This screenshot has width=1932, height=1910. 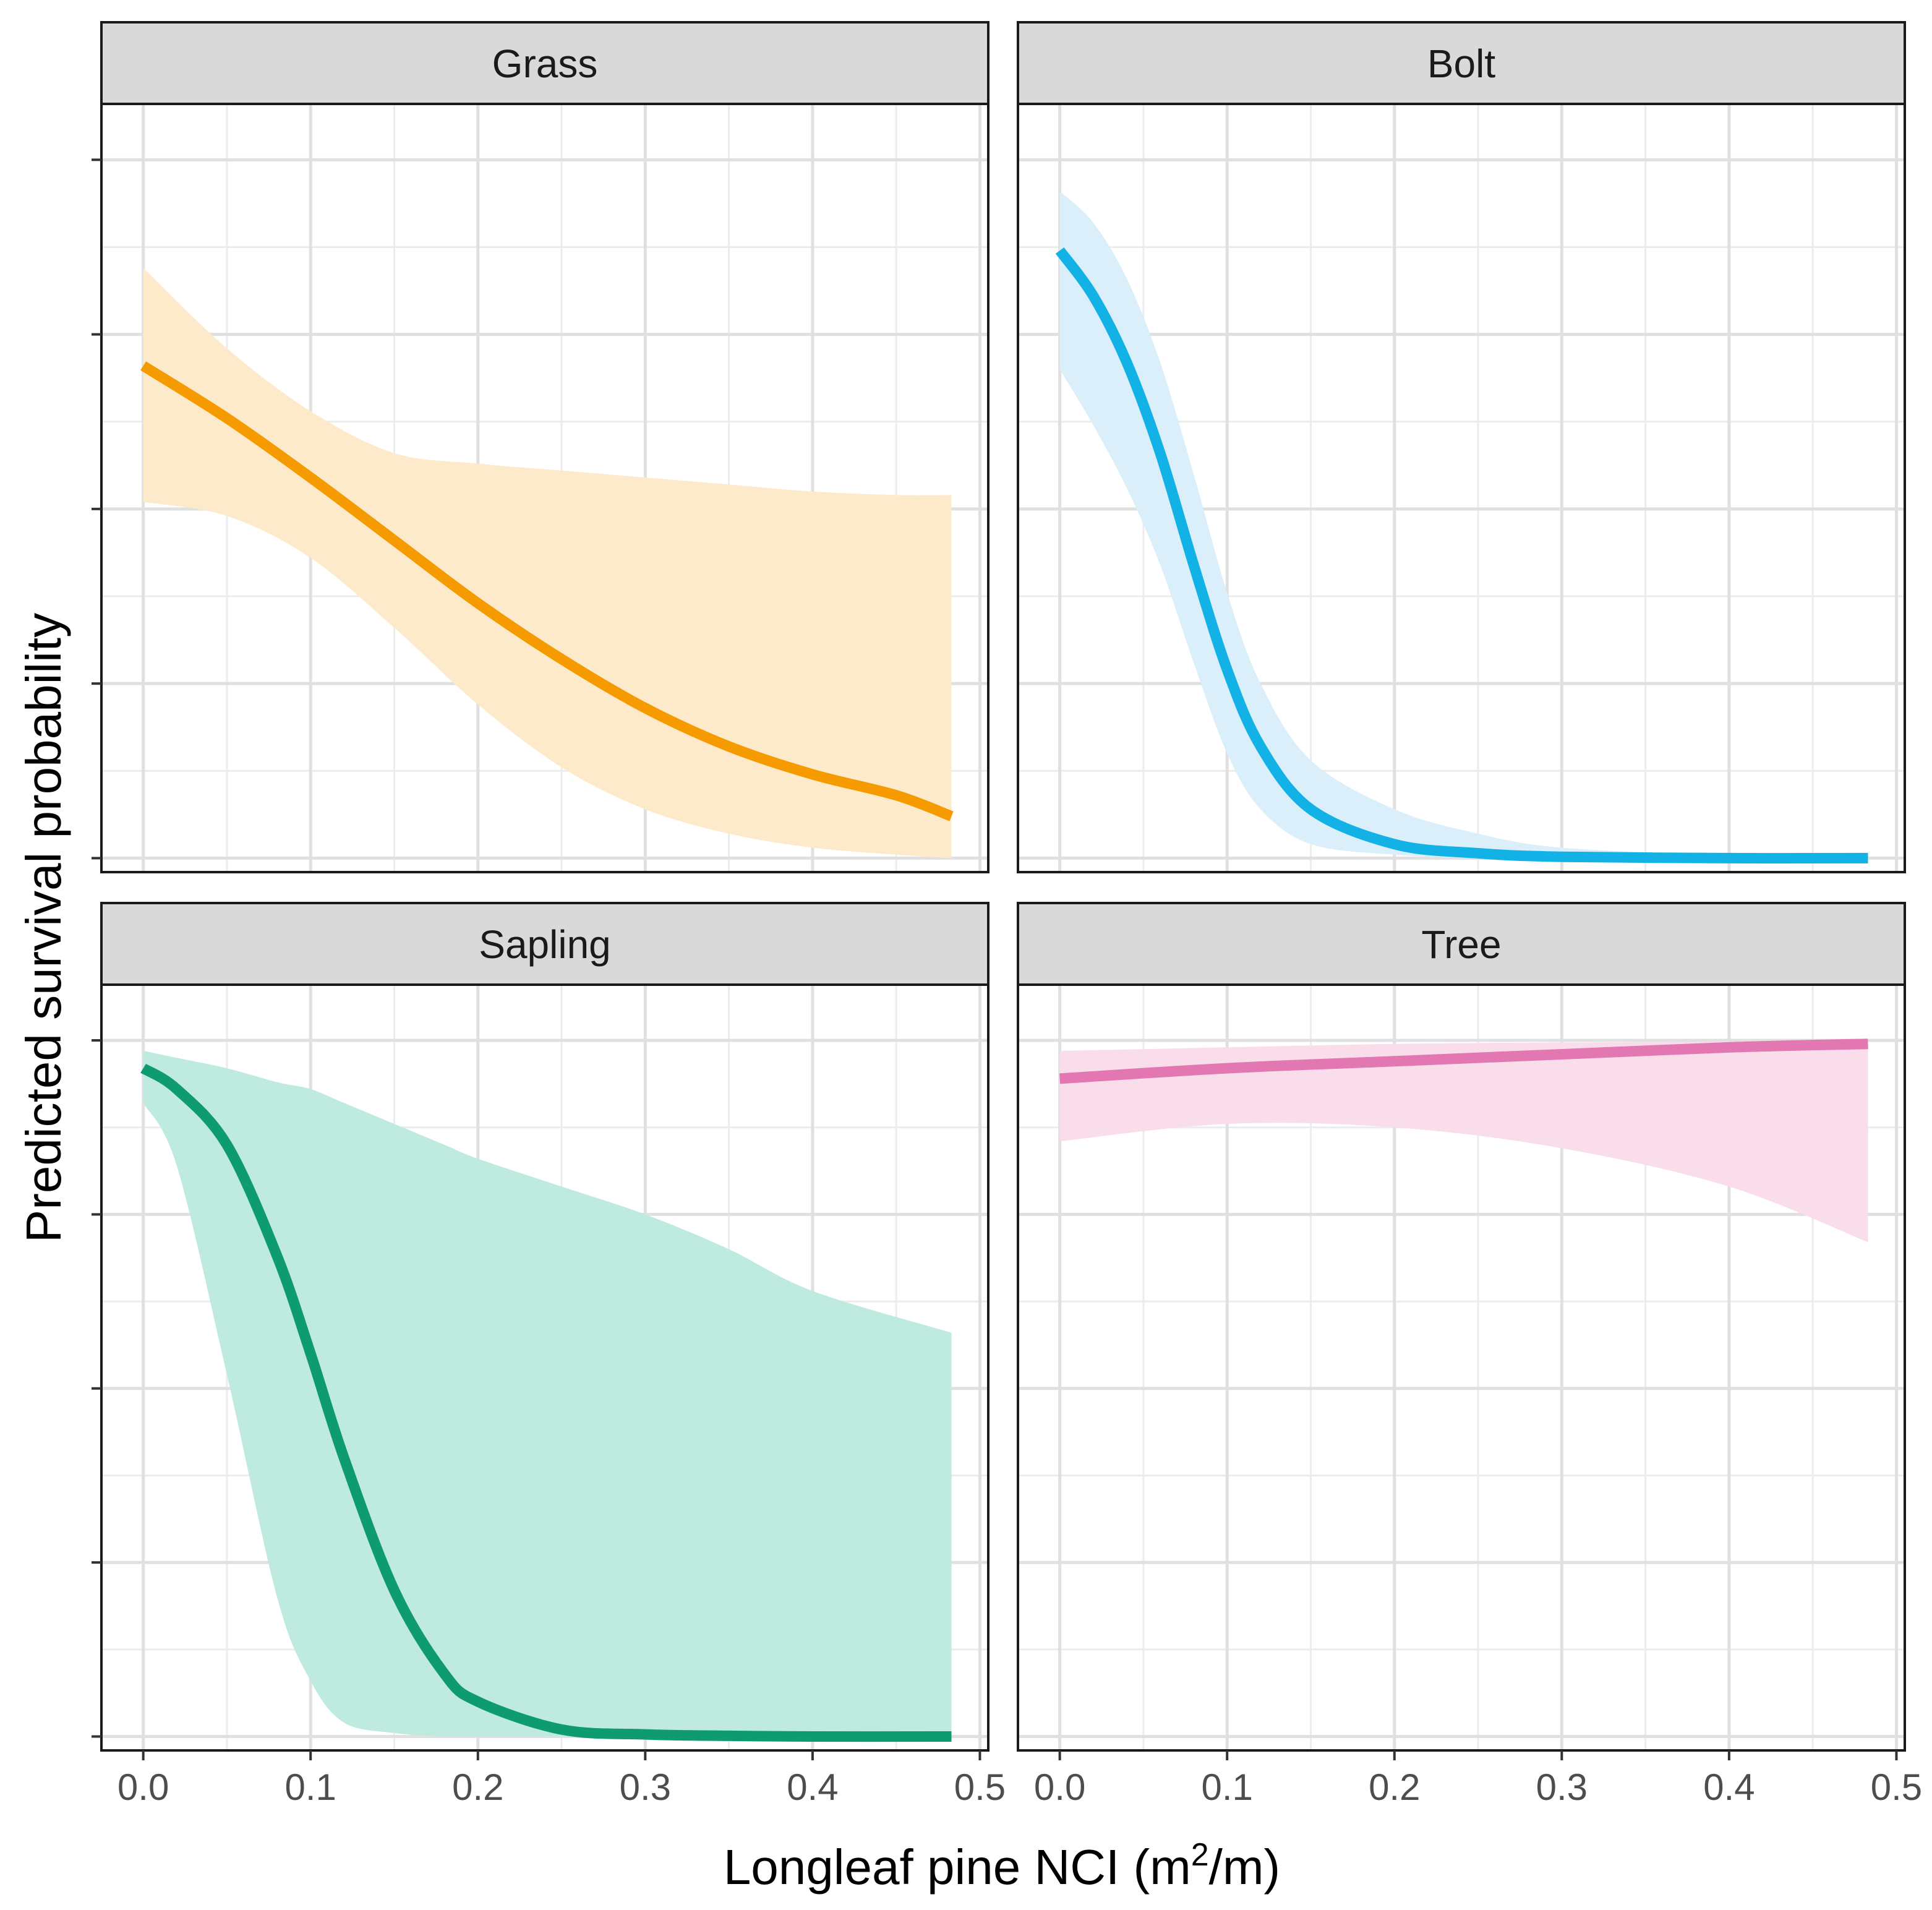 I want to click on bolt-confidence-band, so click(x=1463, y=525).